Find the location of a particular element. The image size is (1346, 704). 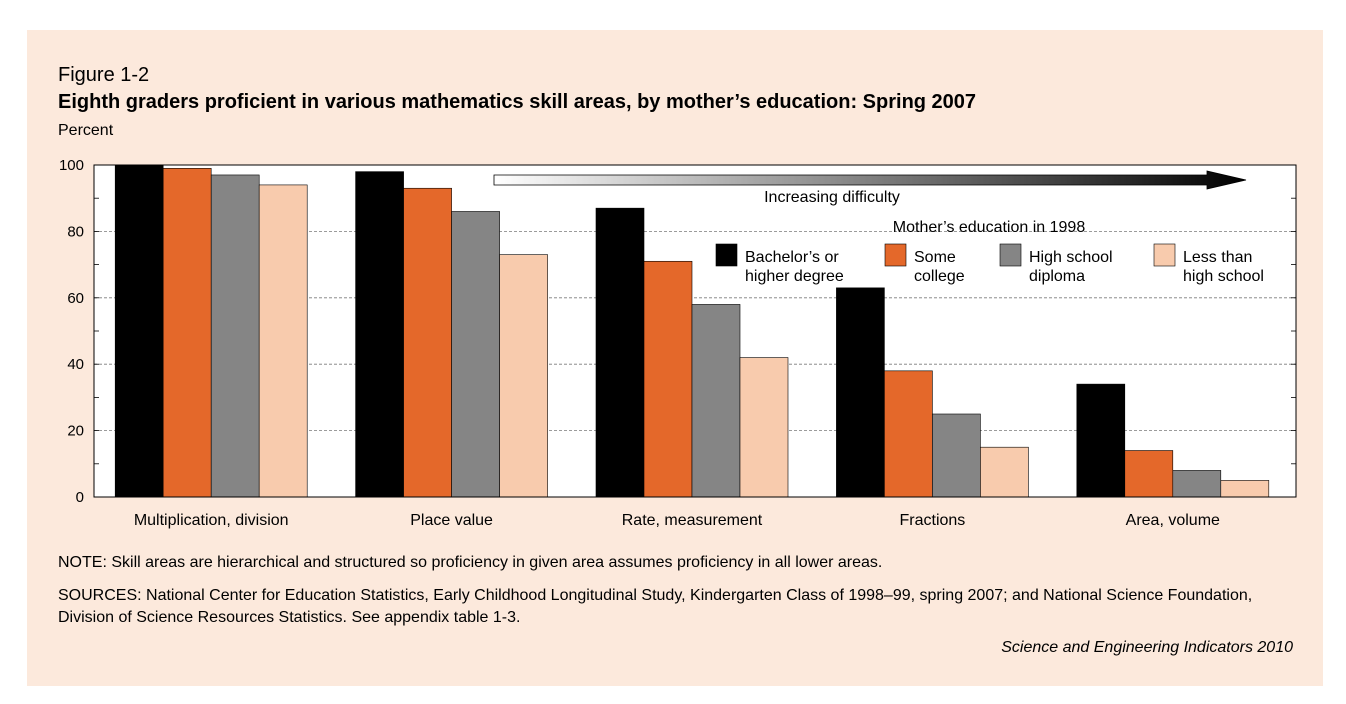

legend-label: college is located at coordinates (939, 276).